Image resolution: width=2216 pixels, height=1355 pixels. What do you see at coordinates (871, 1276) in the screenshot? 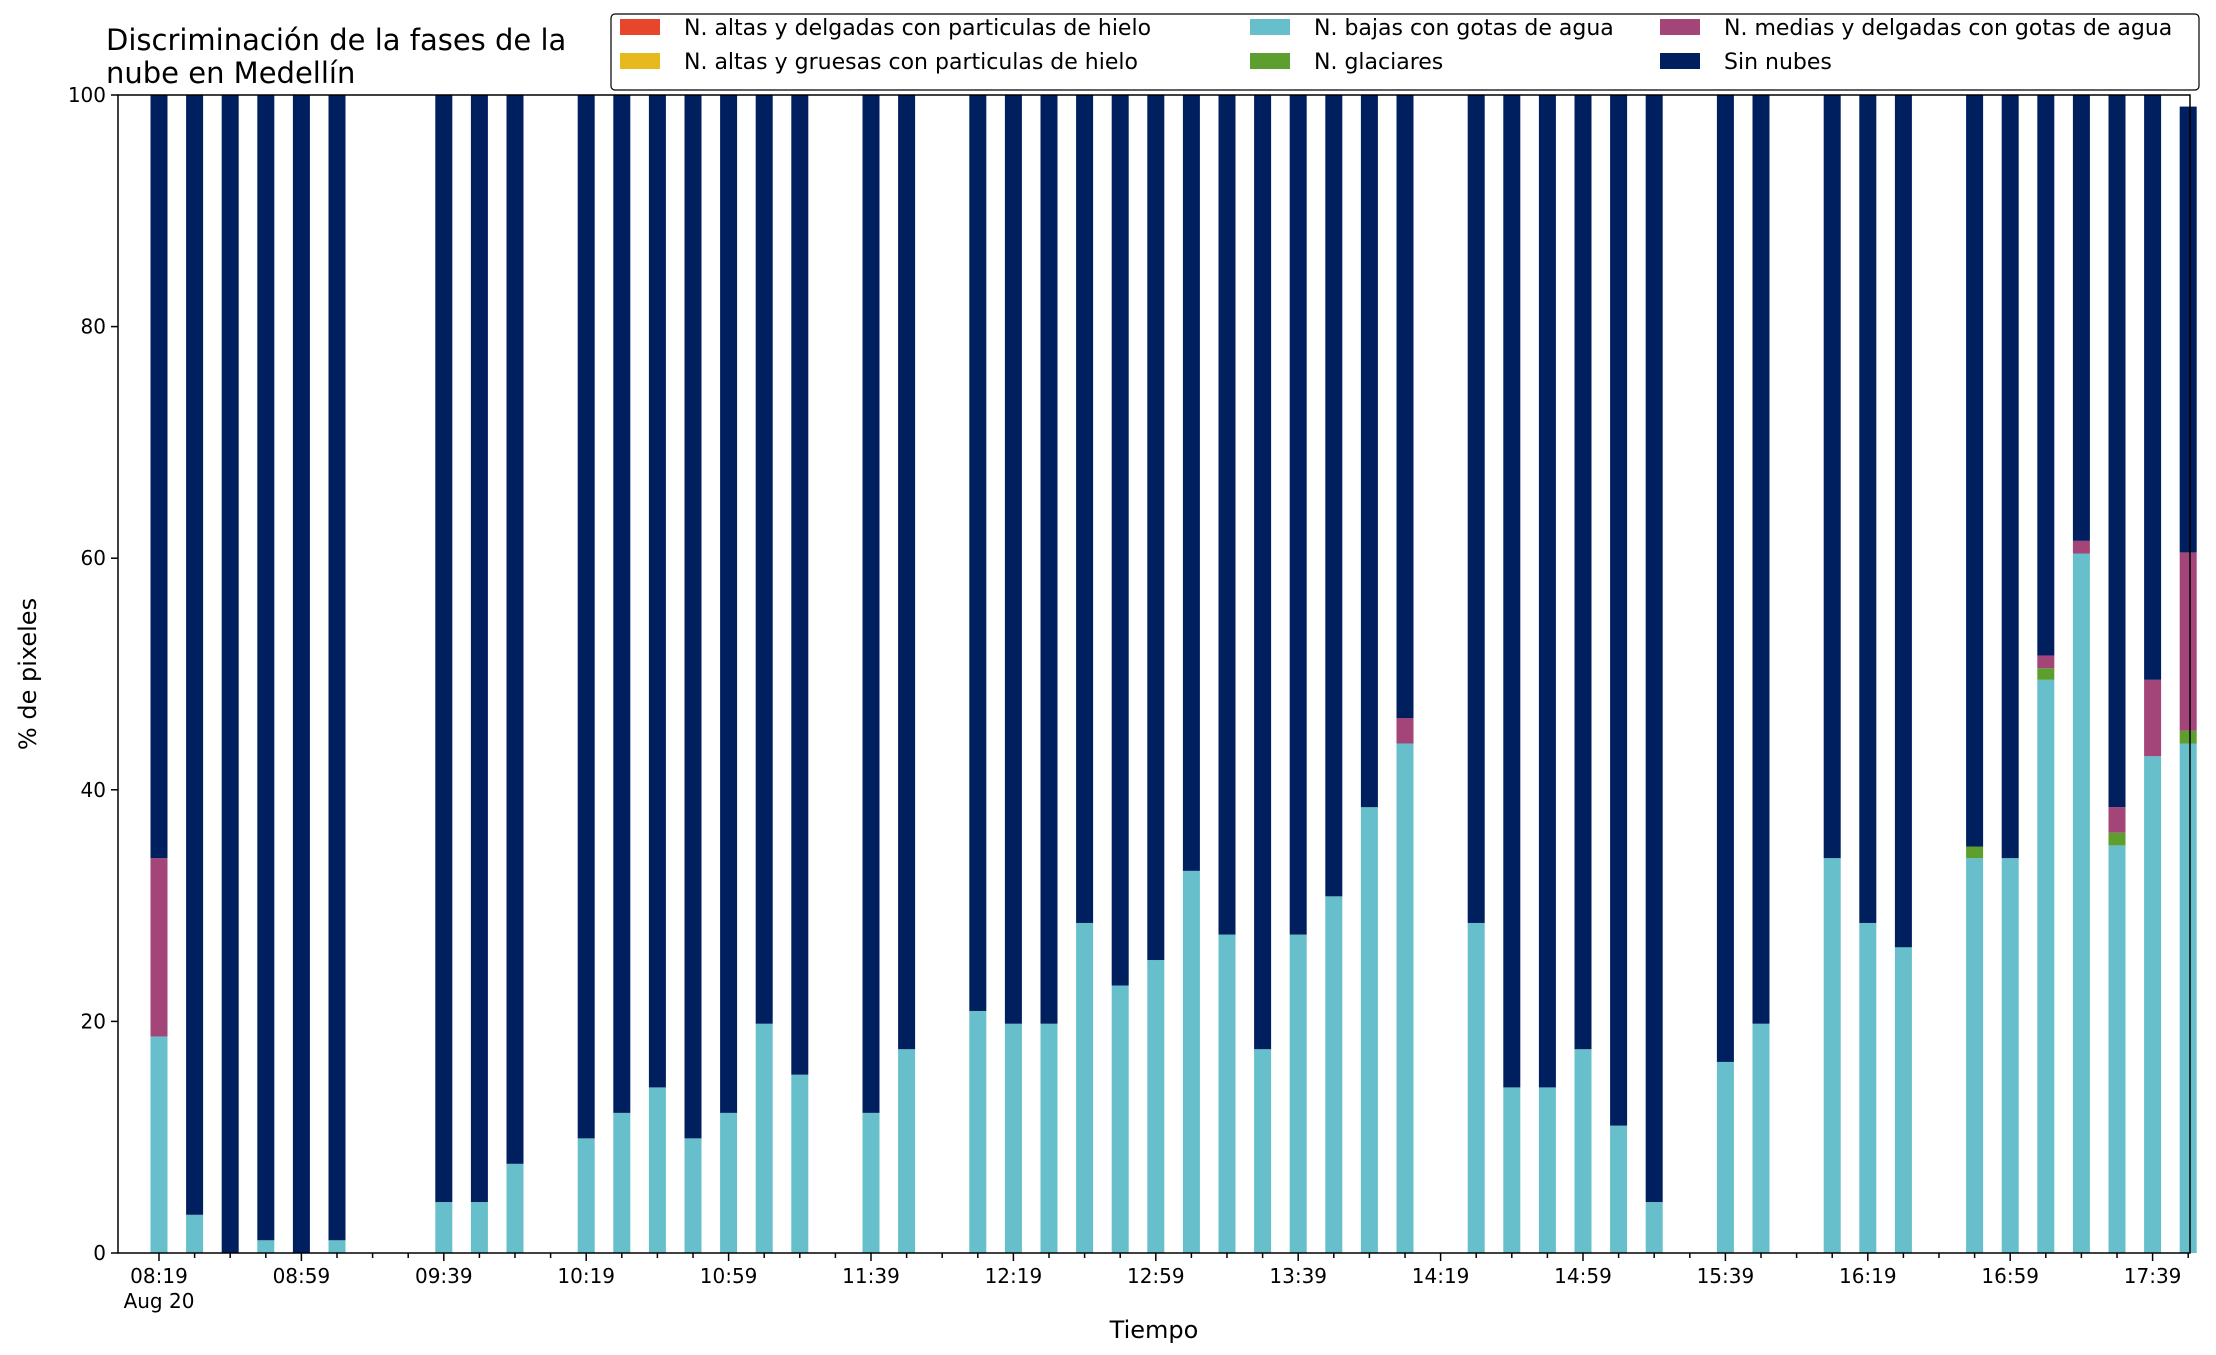
I see `x-tick-label: 11:39` at bounding box center [871, 1276].